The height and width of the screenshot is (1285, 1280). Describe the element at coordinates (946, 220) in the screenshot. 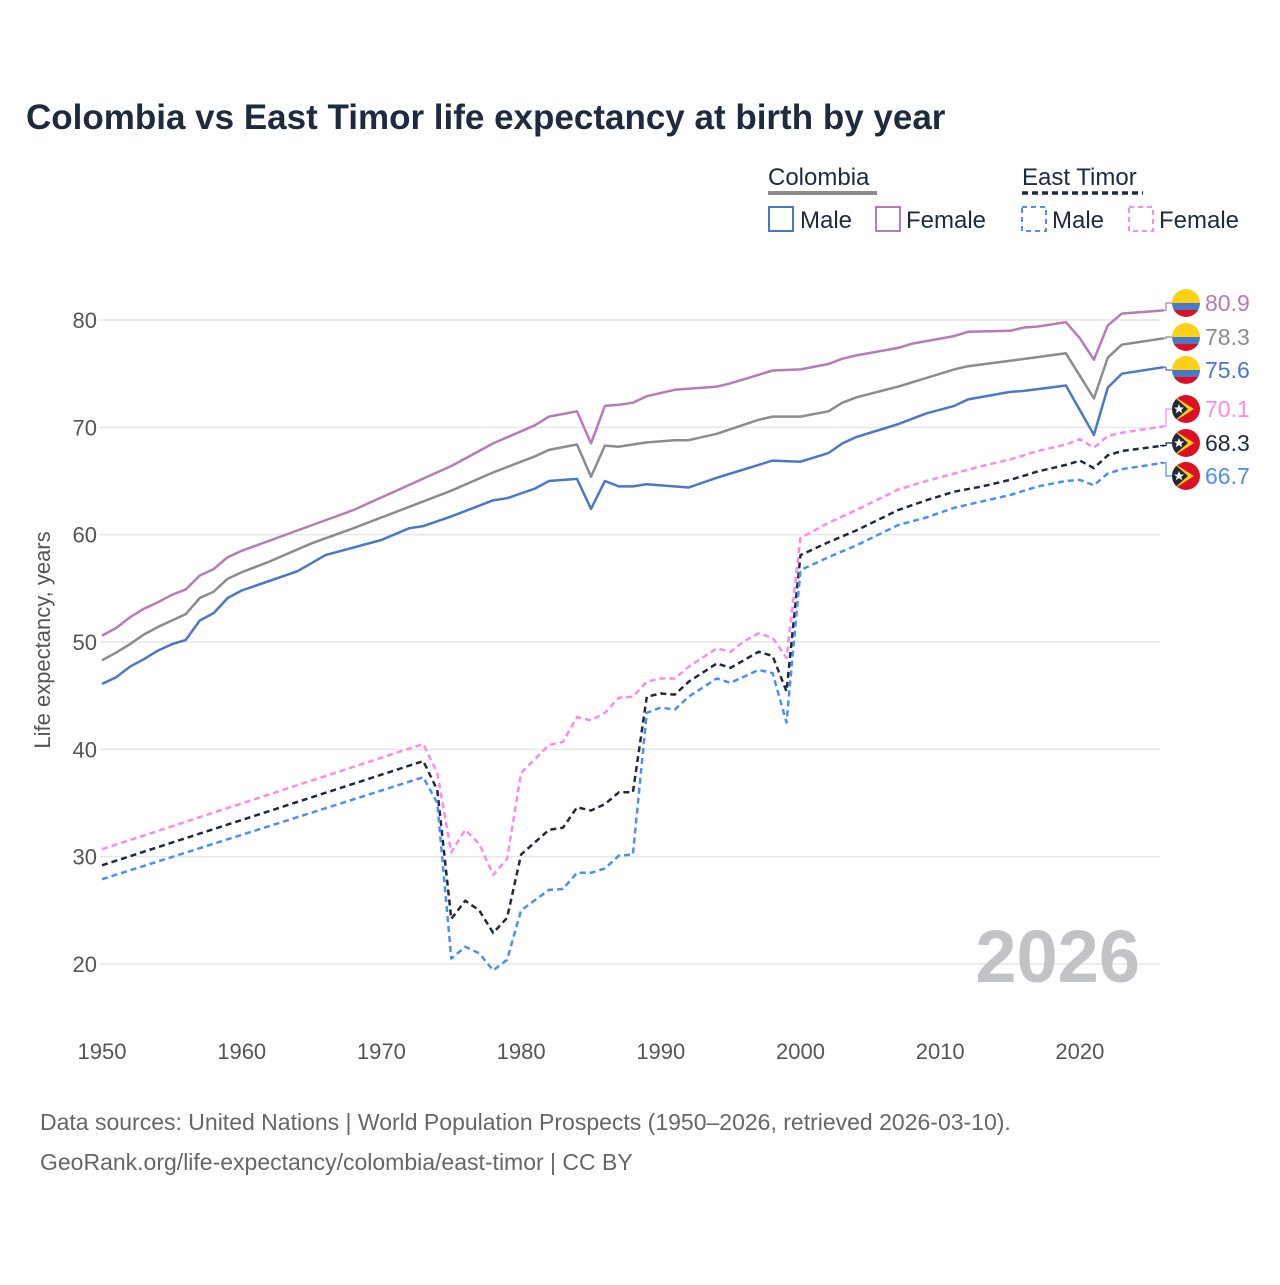

I see `legend-label-colombia-female: Female` at that location.